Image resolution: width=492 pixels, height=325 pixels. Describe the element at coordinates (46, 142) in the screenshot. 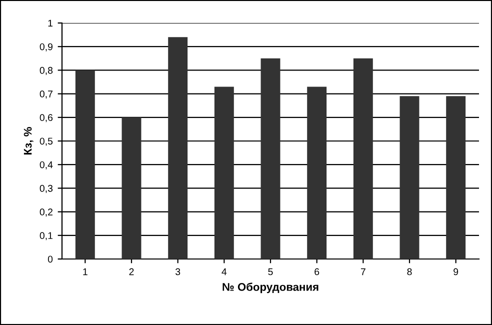

I see `y-tick-label: 0,5` at that location.